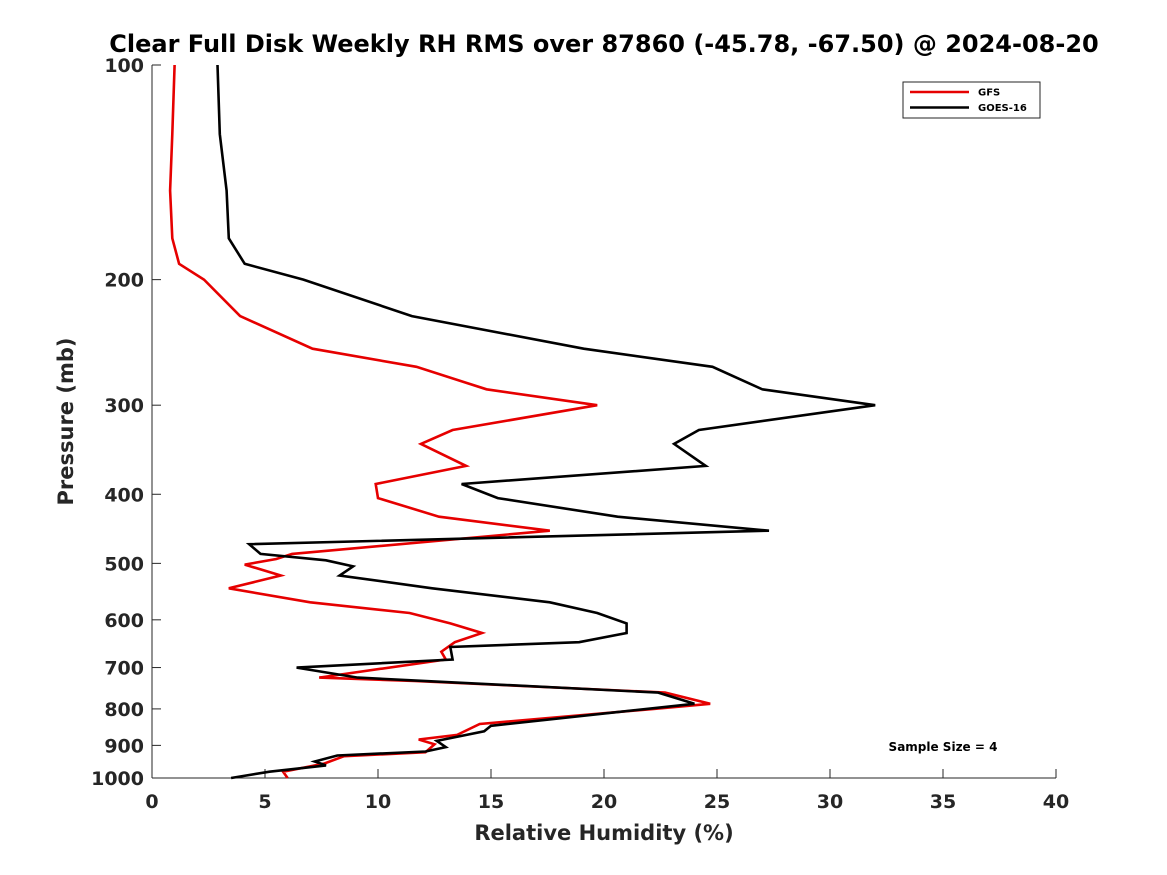 The image size is (1167, 875). I want to click on y-tick-label: 400, so click(124, 495).